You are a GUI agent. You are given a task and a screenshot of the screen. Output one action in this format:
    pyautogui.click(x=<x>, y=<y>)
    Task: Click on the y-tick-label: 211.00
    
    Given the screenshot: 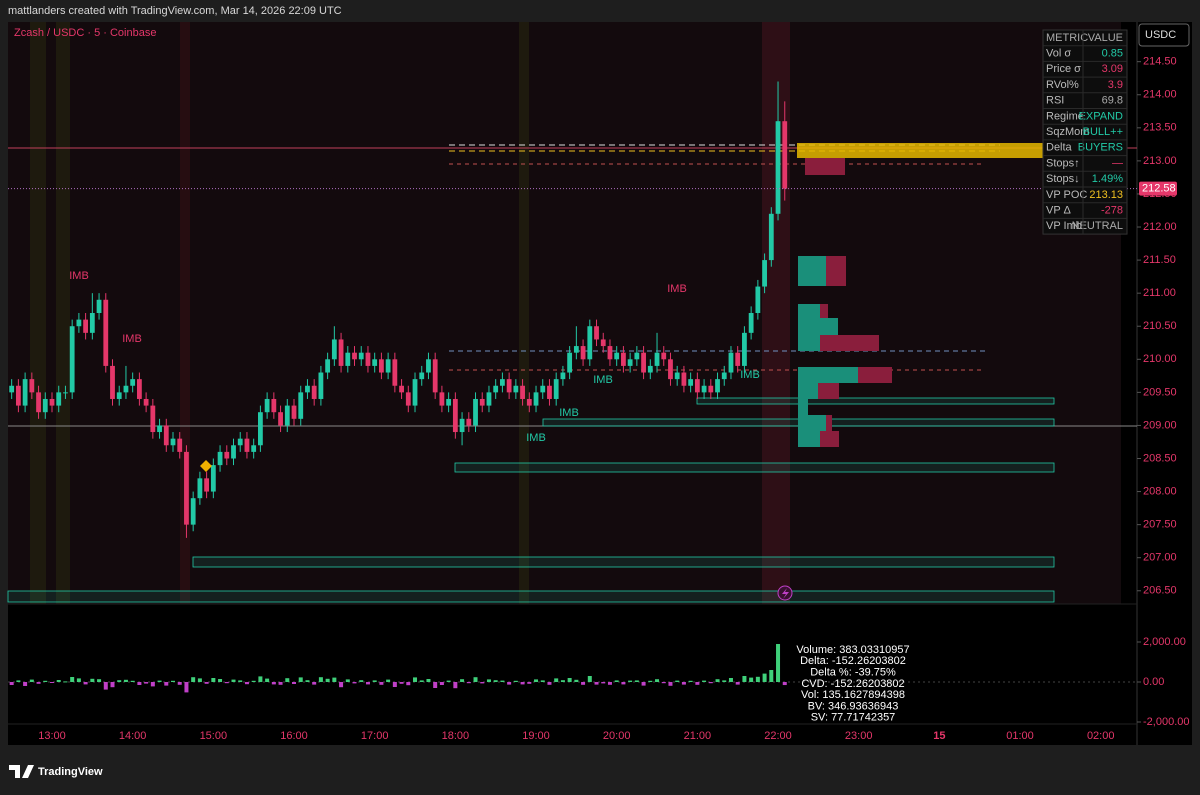 What is the action you would take?
    pyautogui.click(x=1159, y=293)
    